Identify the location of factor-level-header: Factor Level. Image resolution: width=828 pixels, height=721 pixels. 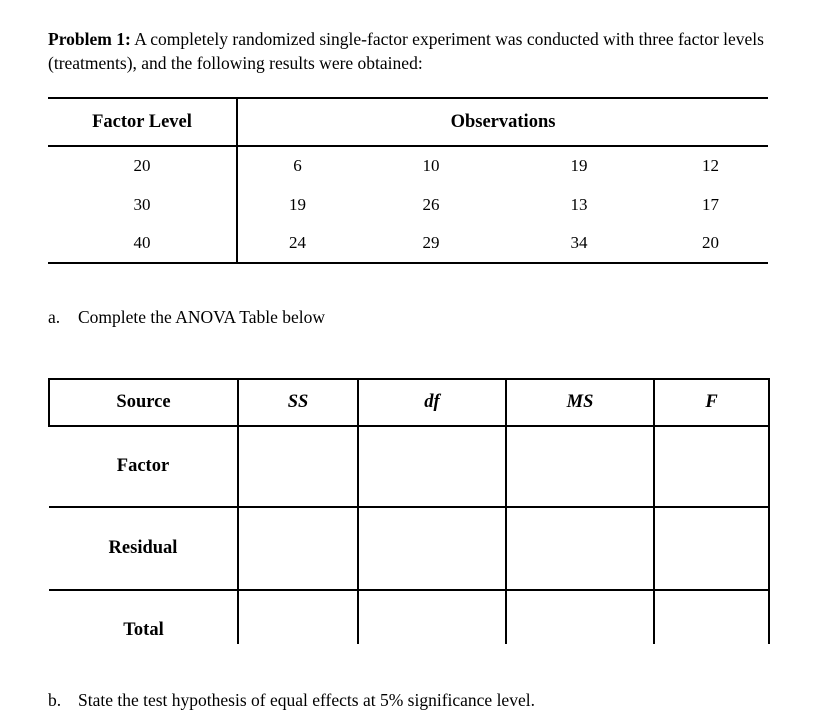
(143, 122).